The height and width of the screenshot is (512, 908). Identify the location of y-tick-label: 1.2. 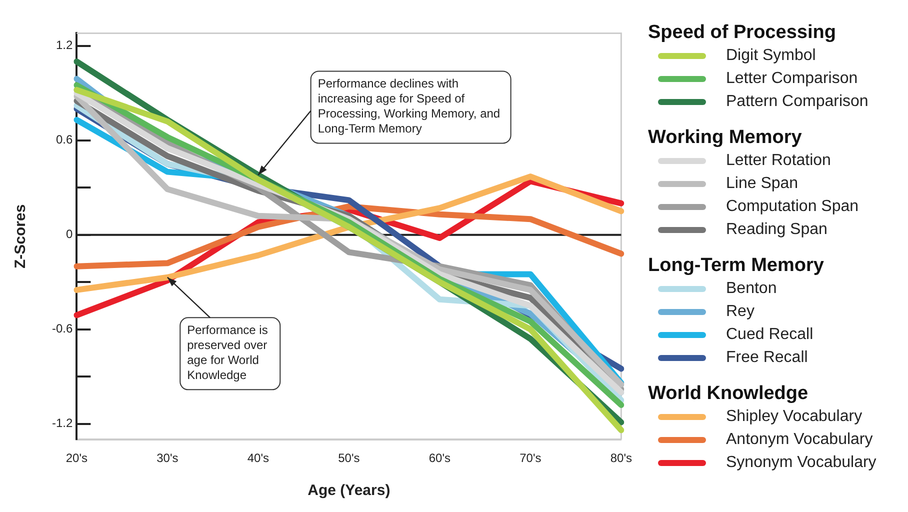
(64, 45).